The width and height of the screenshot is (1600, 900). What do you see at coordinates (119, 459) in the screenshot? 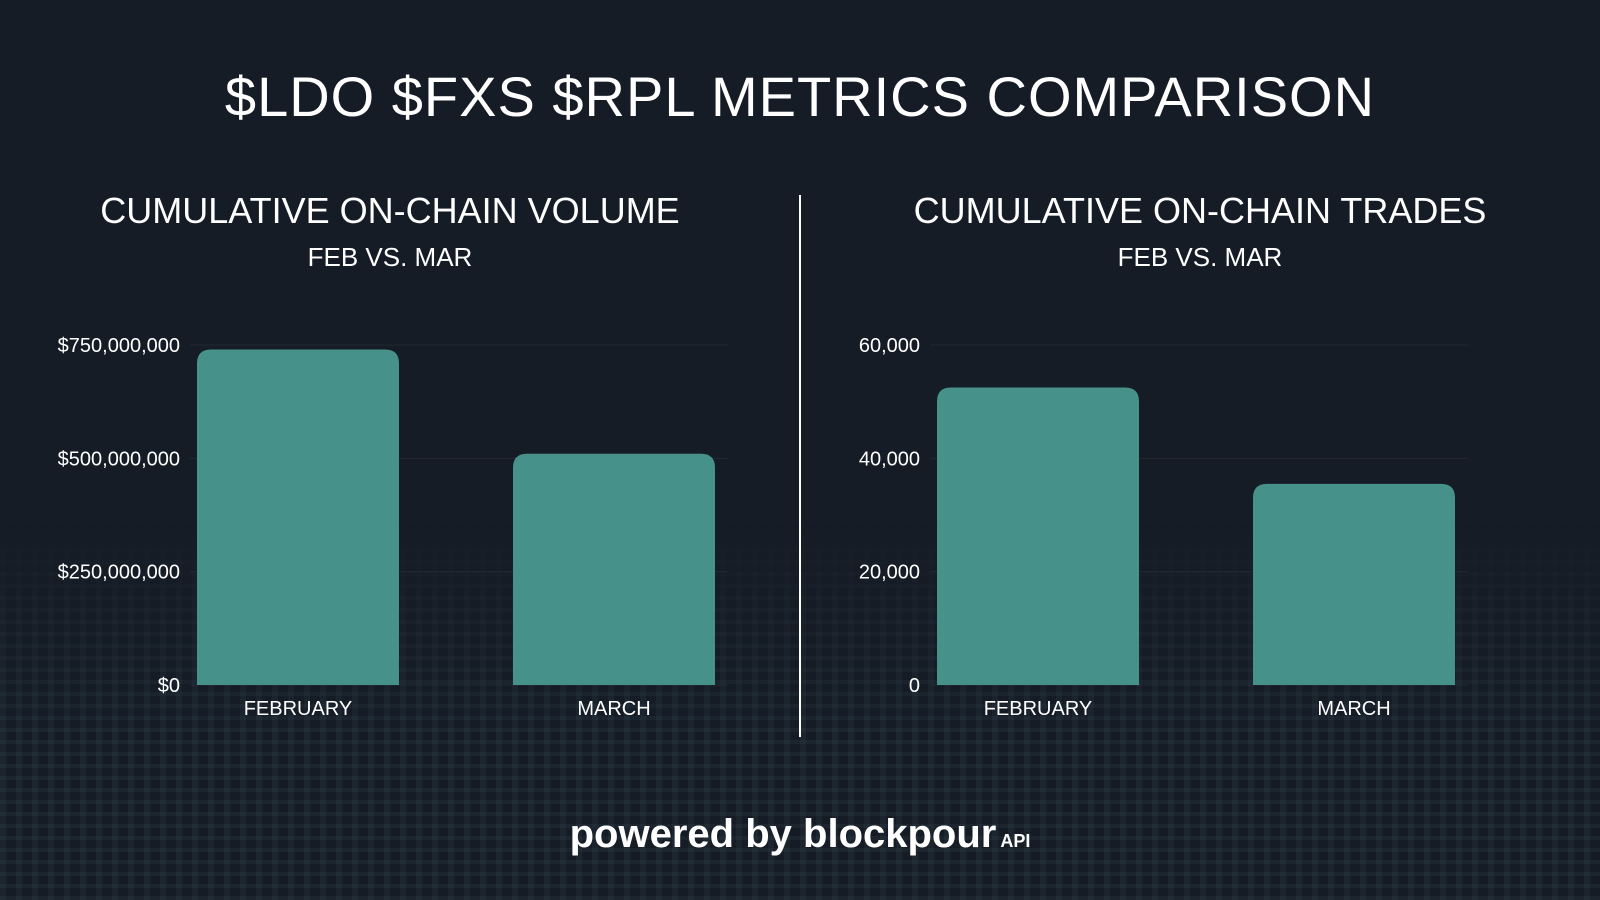
I see `y-tick-label: $500,000,000` at bounding box center [119, 459].